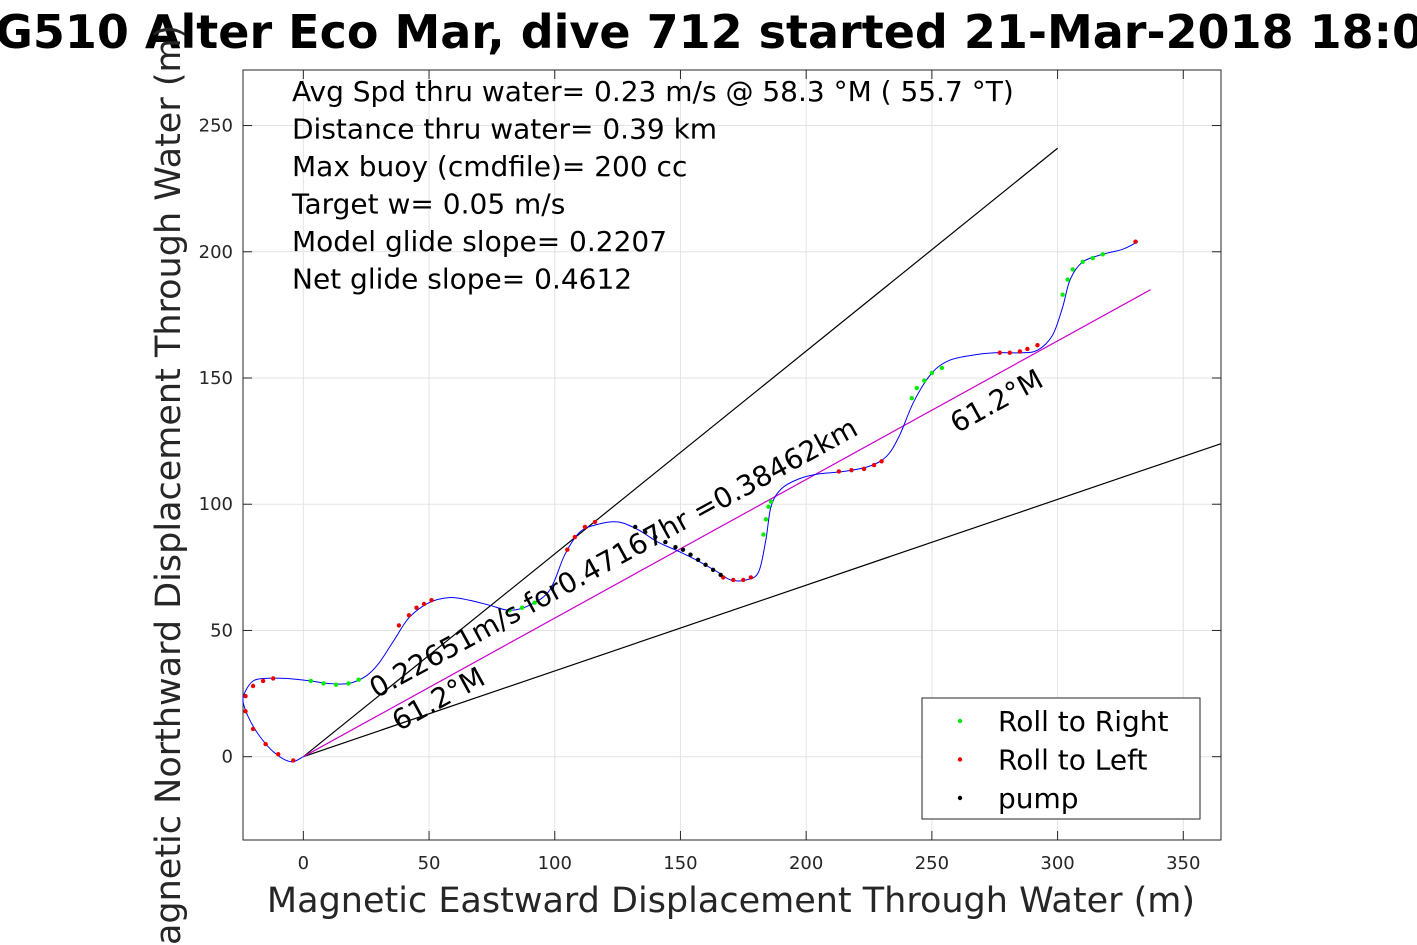 This screenshot has height=945, width=1417. I want to click on x-tick-label: 150, so click(680, 863).